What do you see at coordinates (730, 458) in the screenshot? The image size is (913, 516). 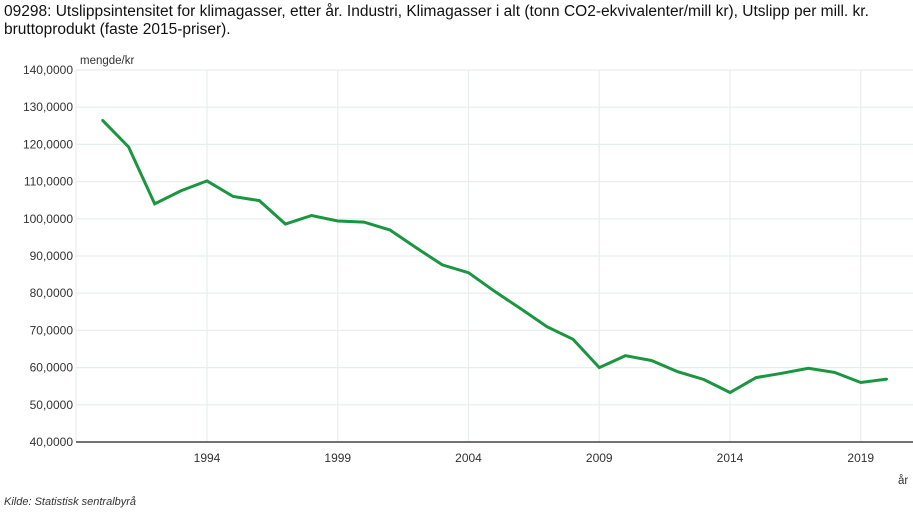 I see `x-tick-label: 2014` at bounding box center [730, 458].